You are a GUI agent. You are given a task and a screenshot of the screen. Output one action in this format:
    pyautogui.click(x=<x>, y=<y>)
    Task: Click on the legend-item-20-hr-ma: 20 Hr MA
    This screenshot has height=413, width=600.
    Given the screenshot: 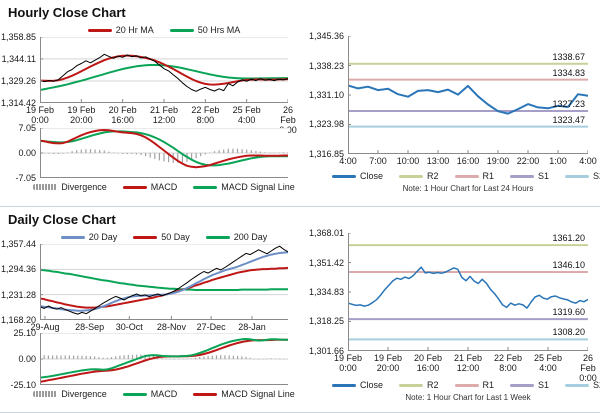 What is the action you would take?
    pyautogui.click(x=120, y=30)
    